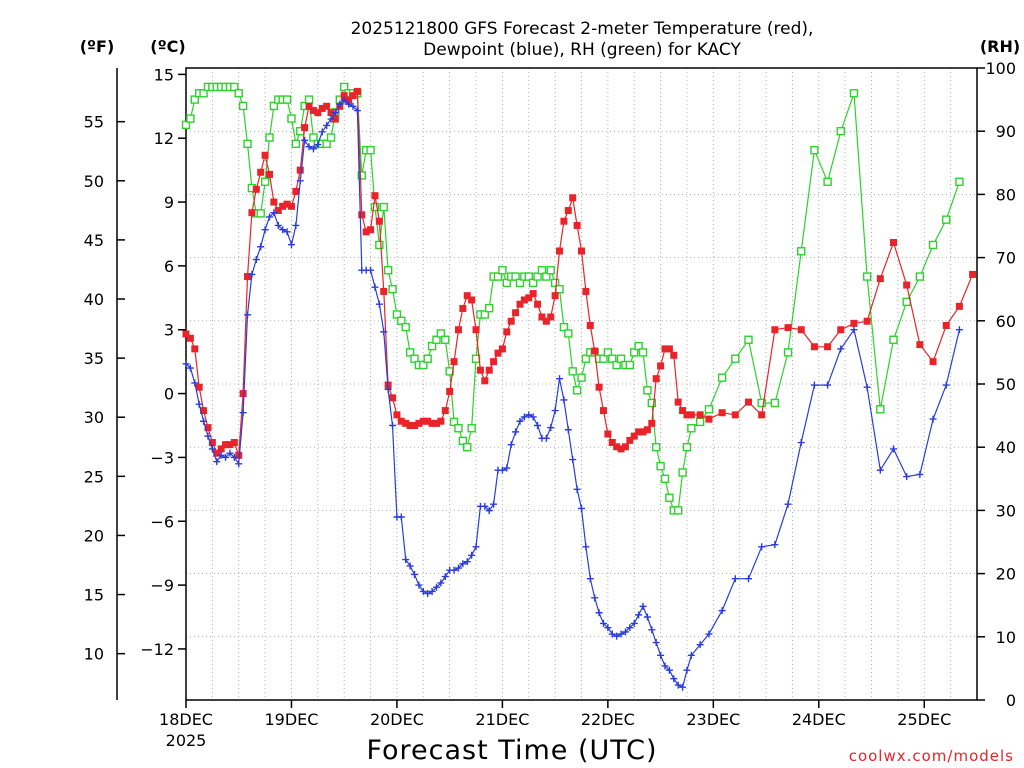 This screenshot has height=768, width=1024. What do you see at coordinates (931, 756) in the screenshot?
I see `credit-link: coolwx.com/models` at bounding box center [931, 756].